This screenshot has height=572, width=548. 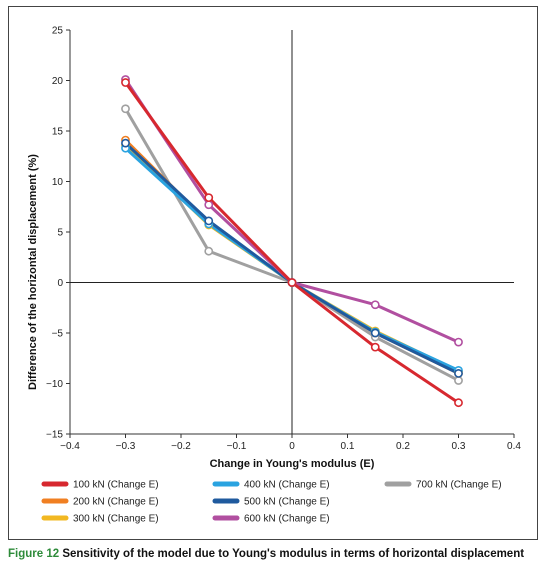 I want to click on y-tick-label: 15, so click(x=58, y=132).